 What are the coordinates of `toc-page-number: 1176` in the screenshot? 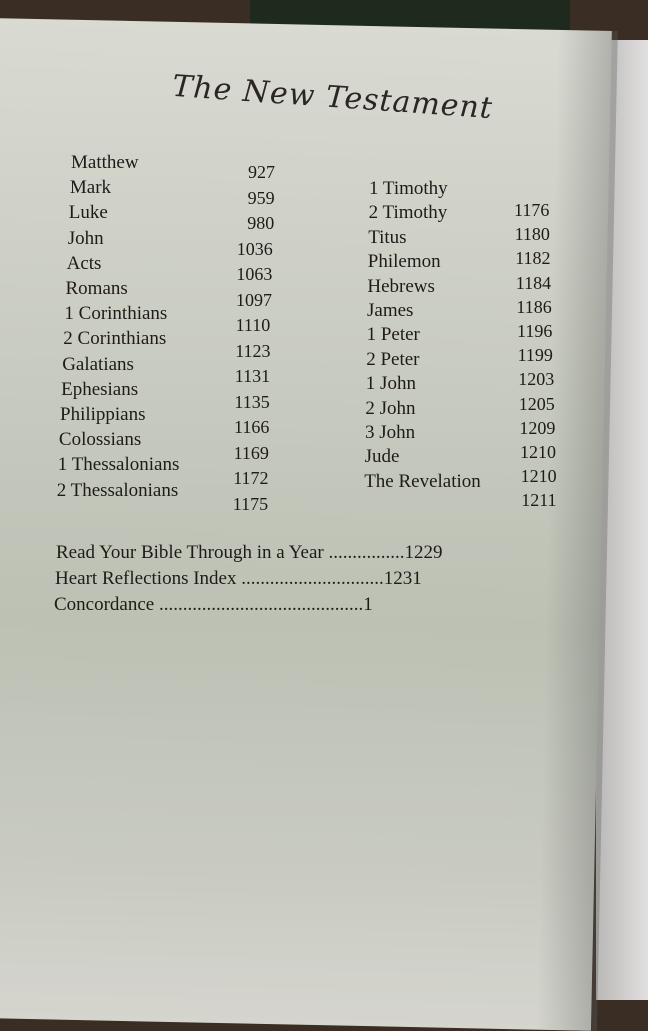 It's located at (532, 210).